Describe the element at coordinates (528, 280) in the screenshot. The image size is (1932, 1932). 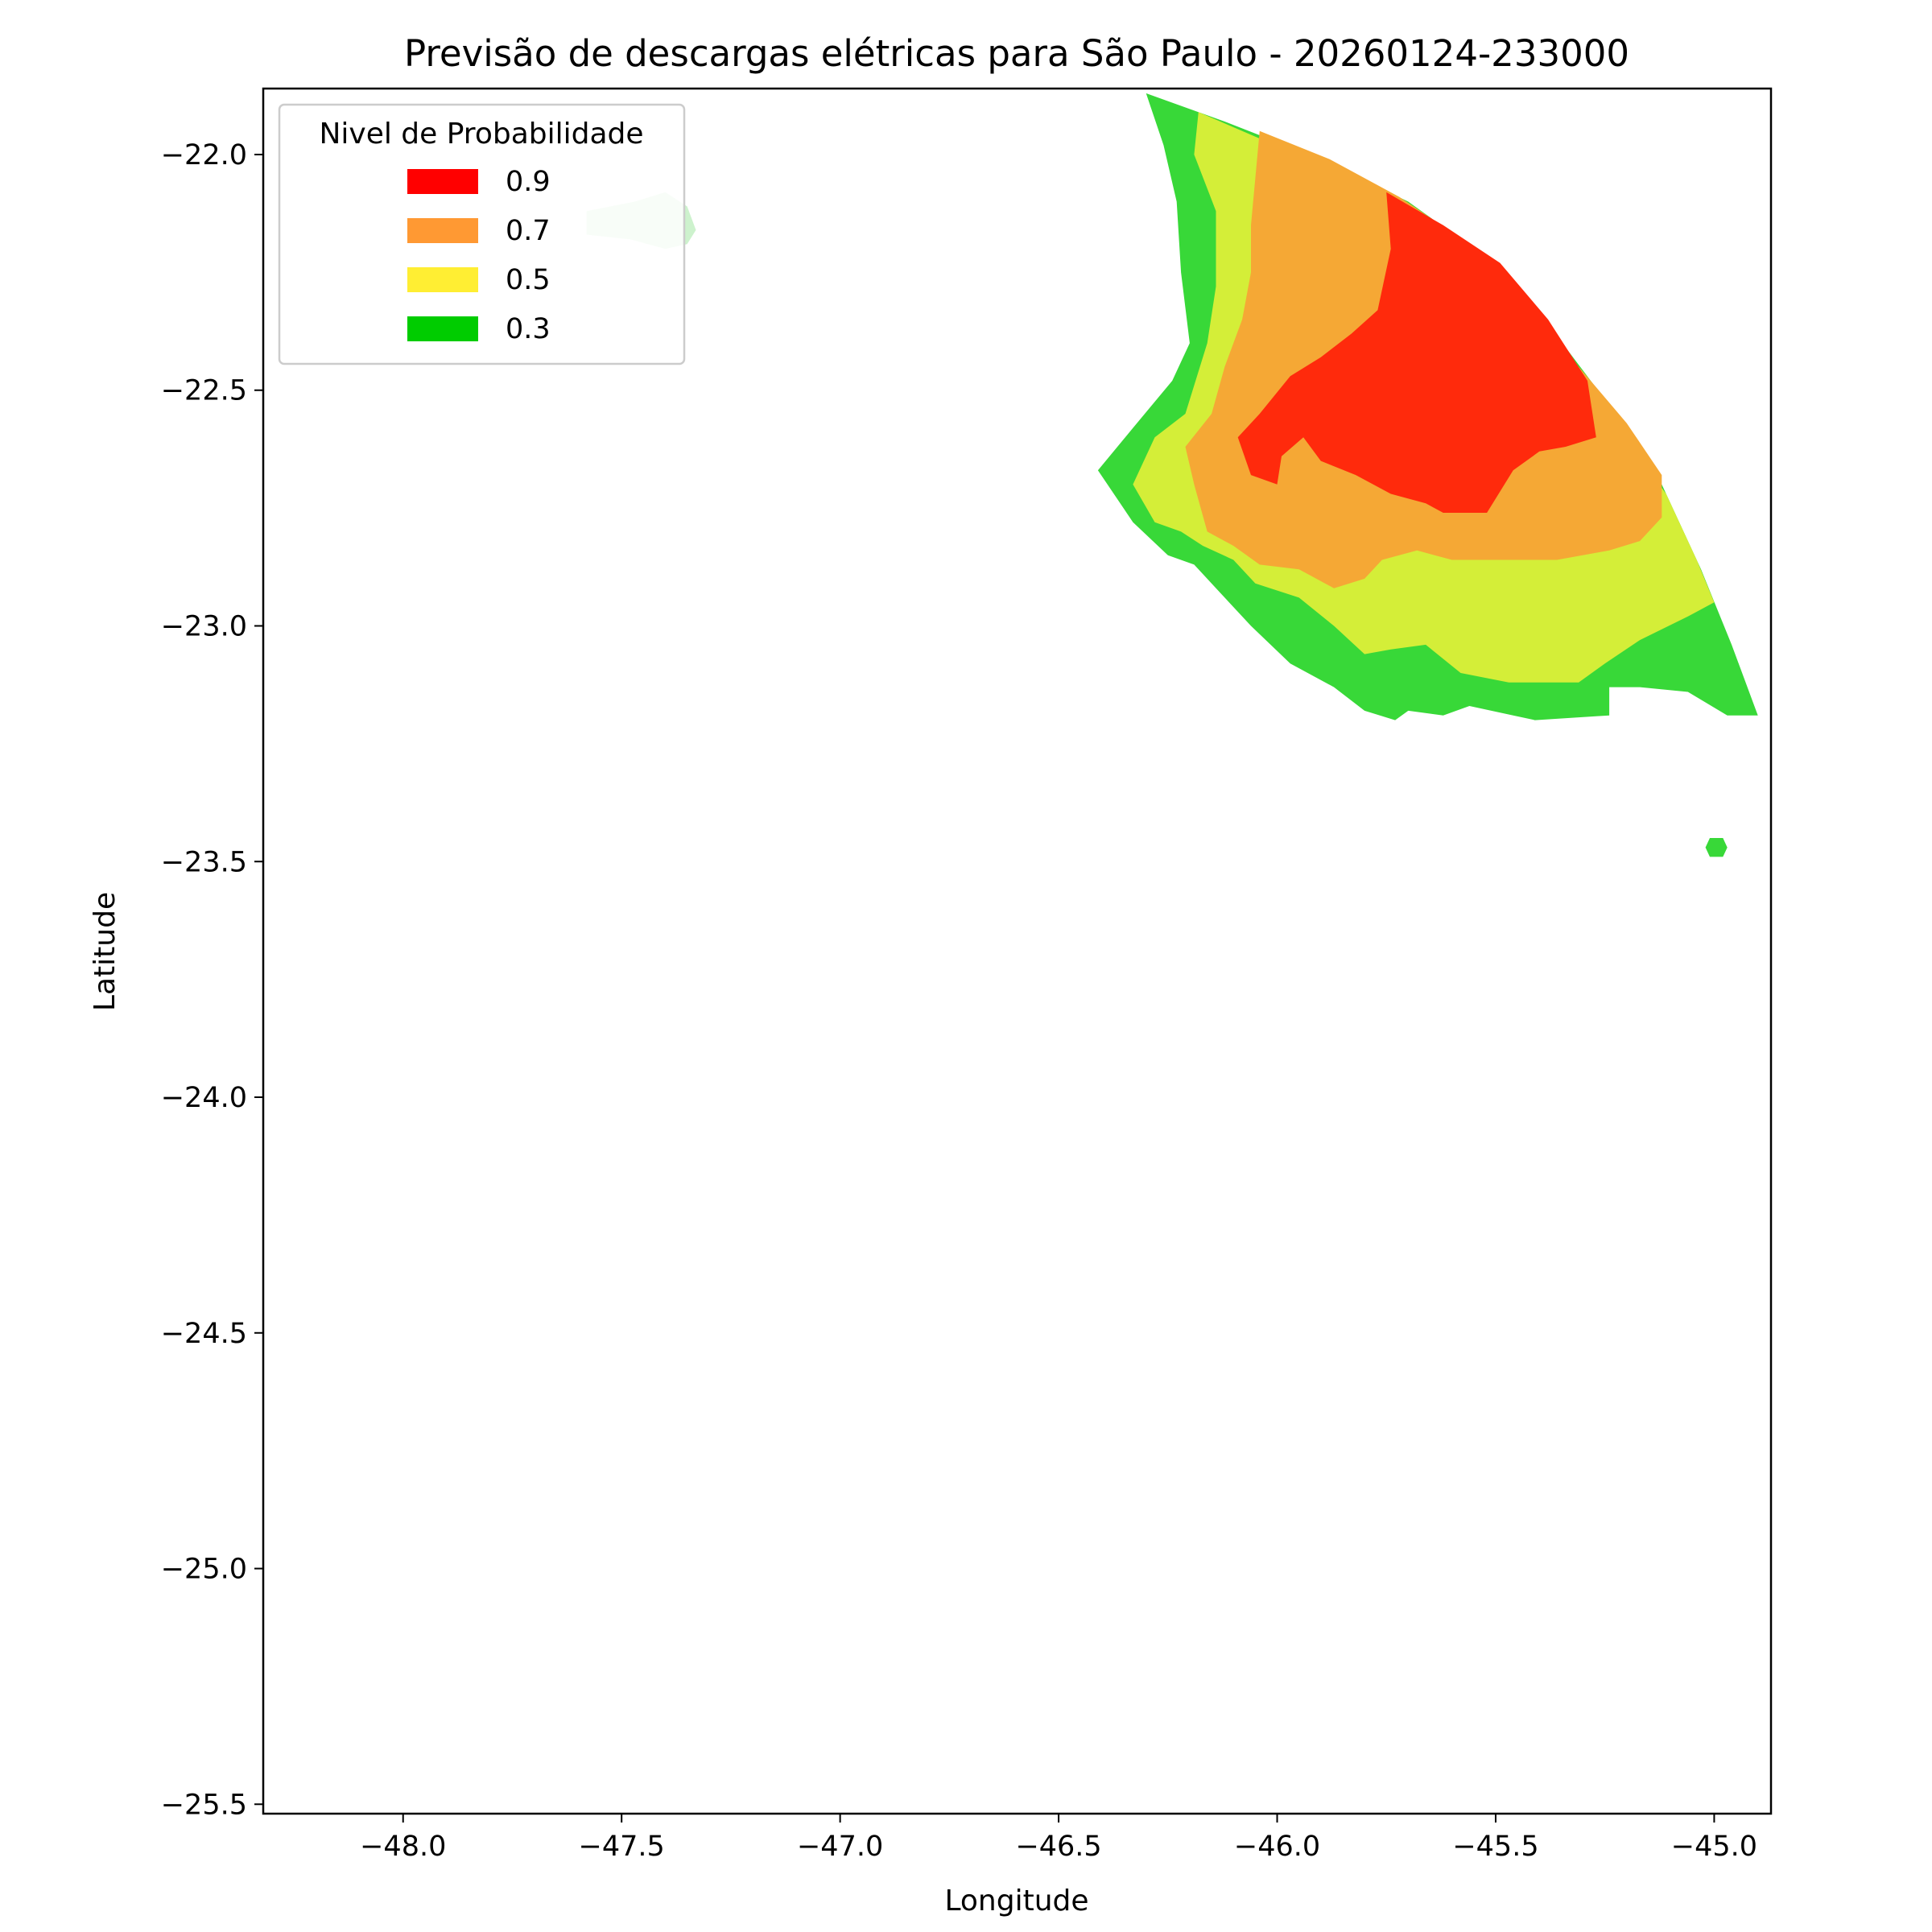
I see `legend-label: 0.5` at that location.